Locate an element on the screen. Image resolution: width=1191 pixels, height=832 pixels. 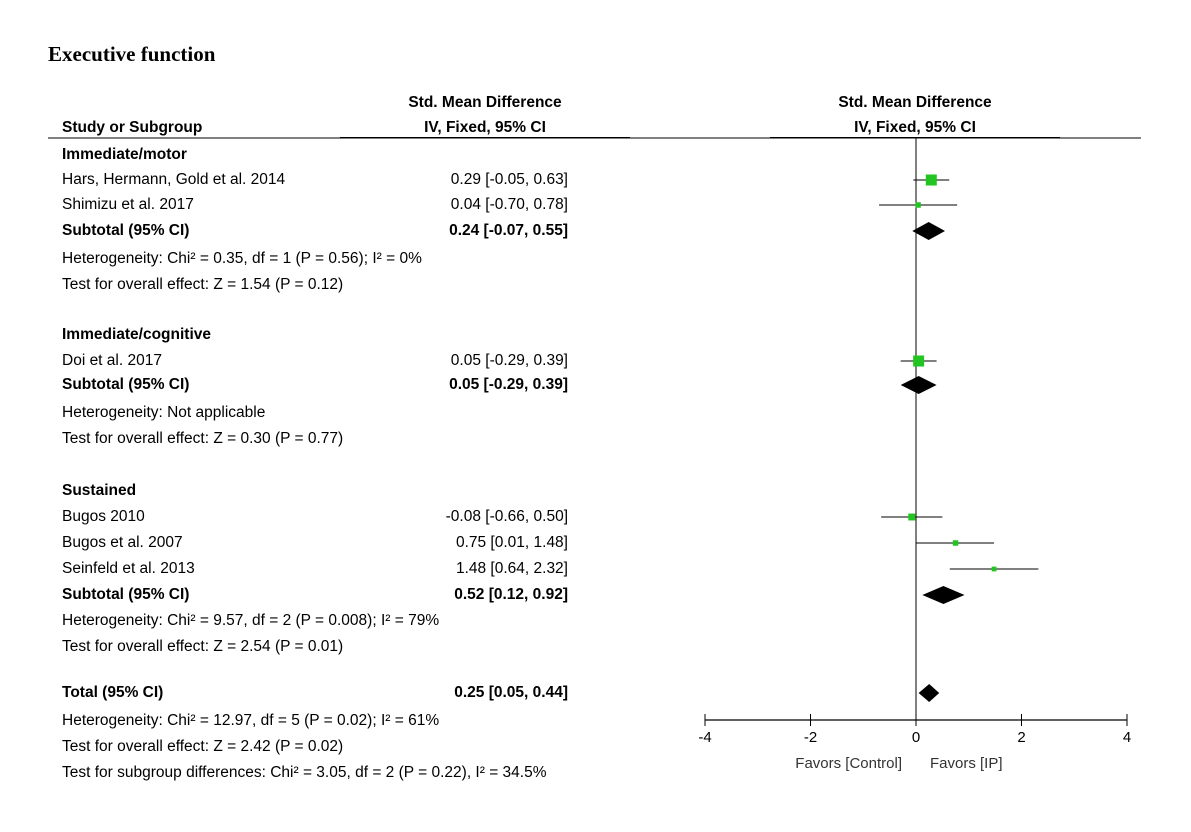
study-label: Doi et al. 2017 is located at coordinates (112, 360).